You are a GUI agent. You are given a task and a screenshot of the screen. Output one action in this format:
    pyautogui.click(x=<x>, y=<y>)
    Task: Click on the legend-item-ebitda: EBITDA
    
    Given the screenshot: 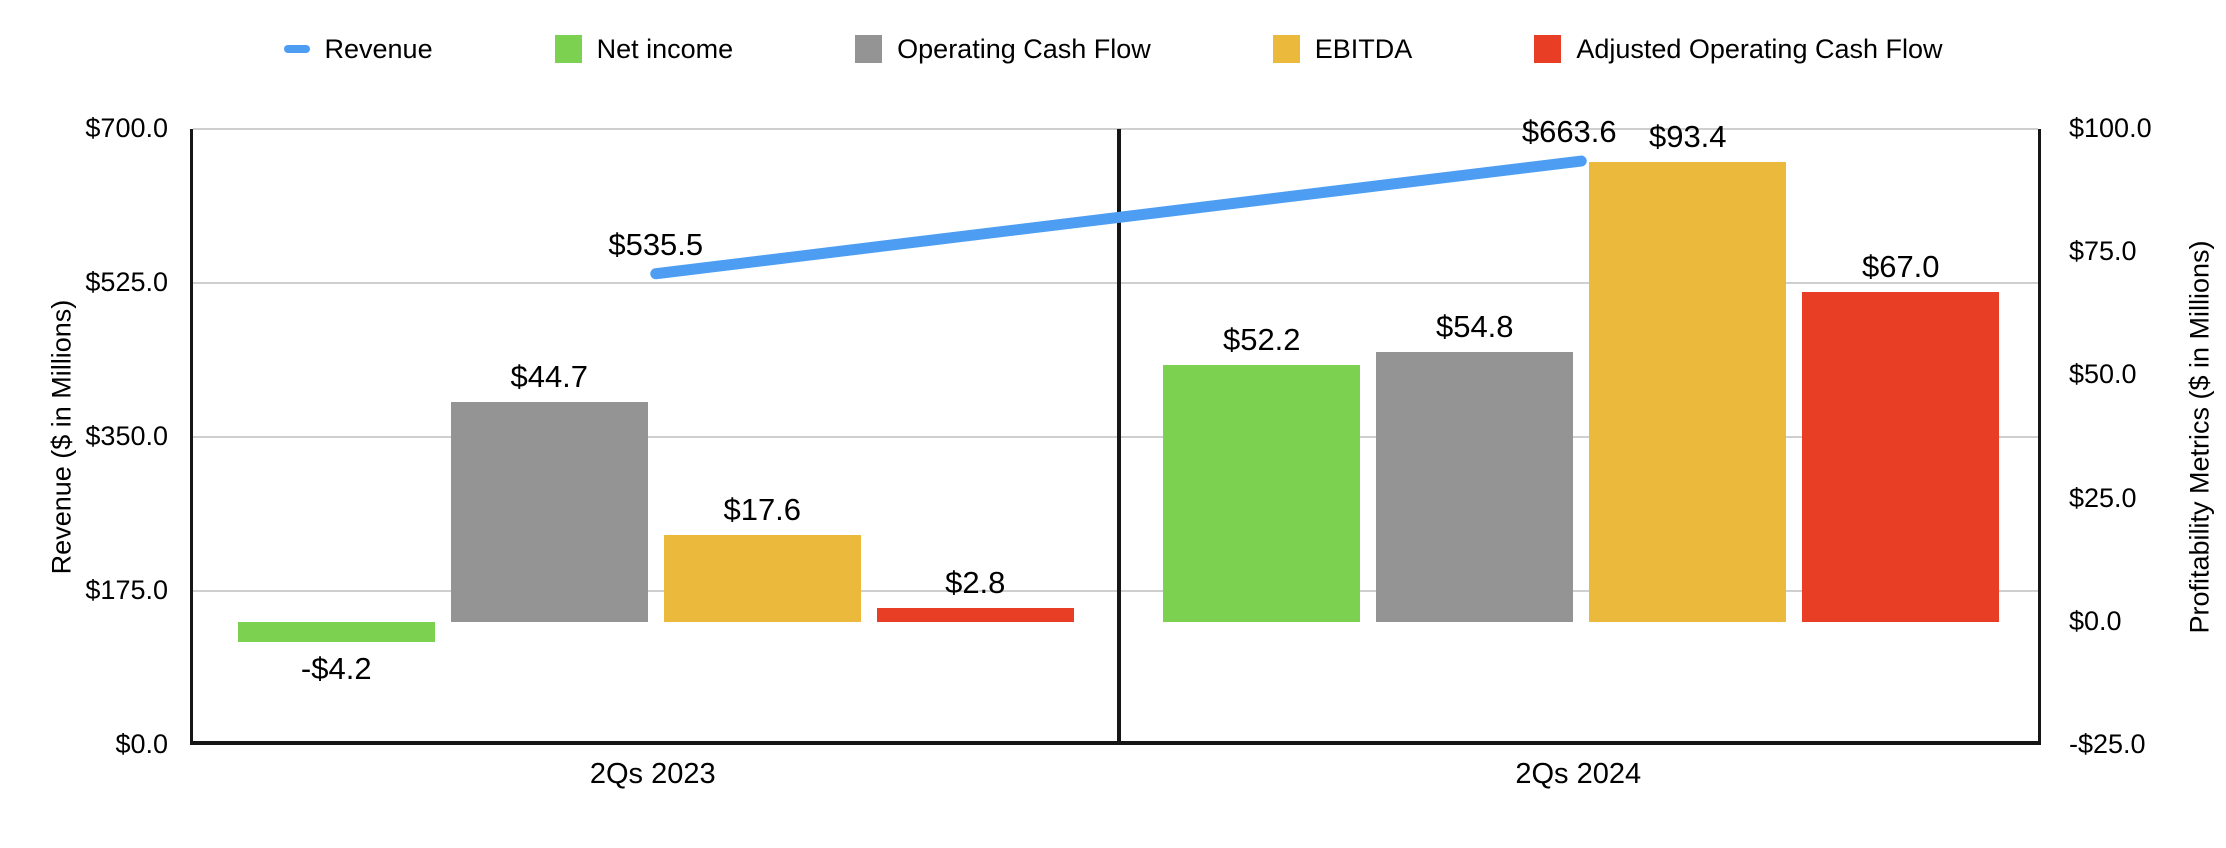 What is the action you would take?
    pyautogui.click(x=1342, y=49)
    